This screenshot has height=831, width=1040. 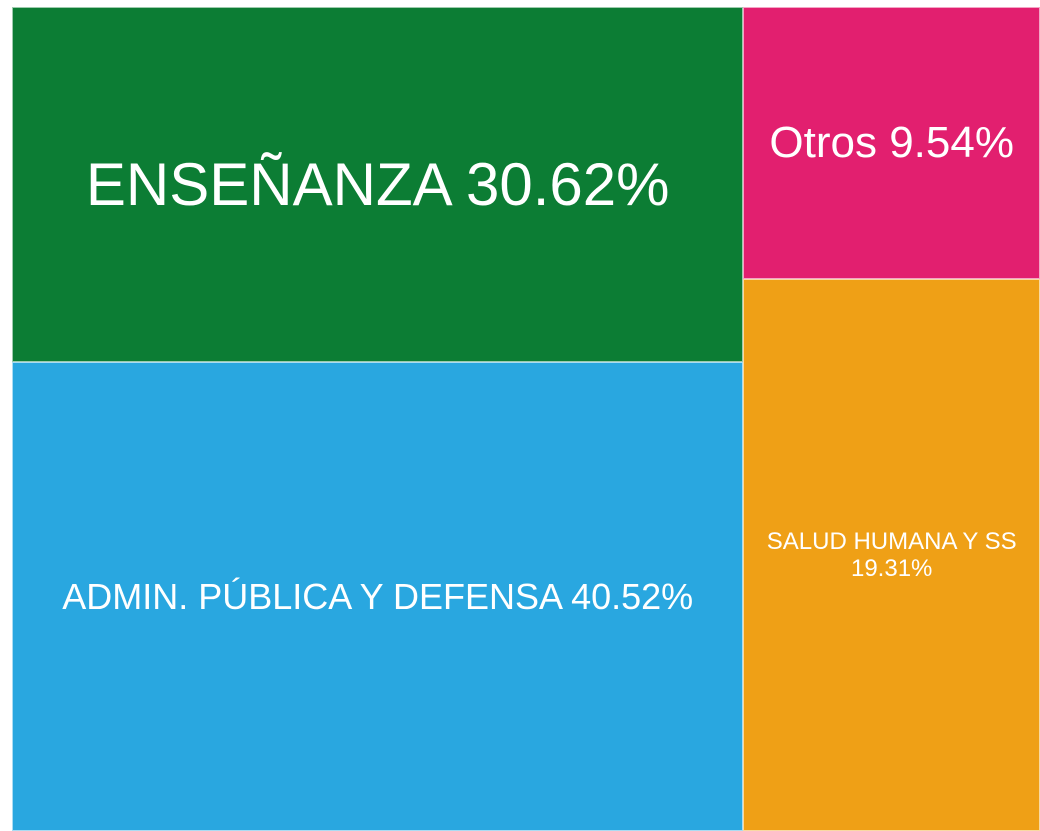 I want to click on tile: Otros 9.54%, so click(x=891, y=143).